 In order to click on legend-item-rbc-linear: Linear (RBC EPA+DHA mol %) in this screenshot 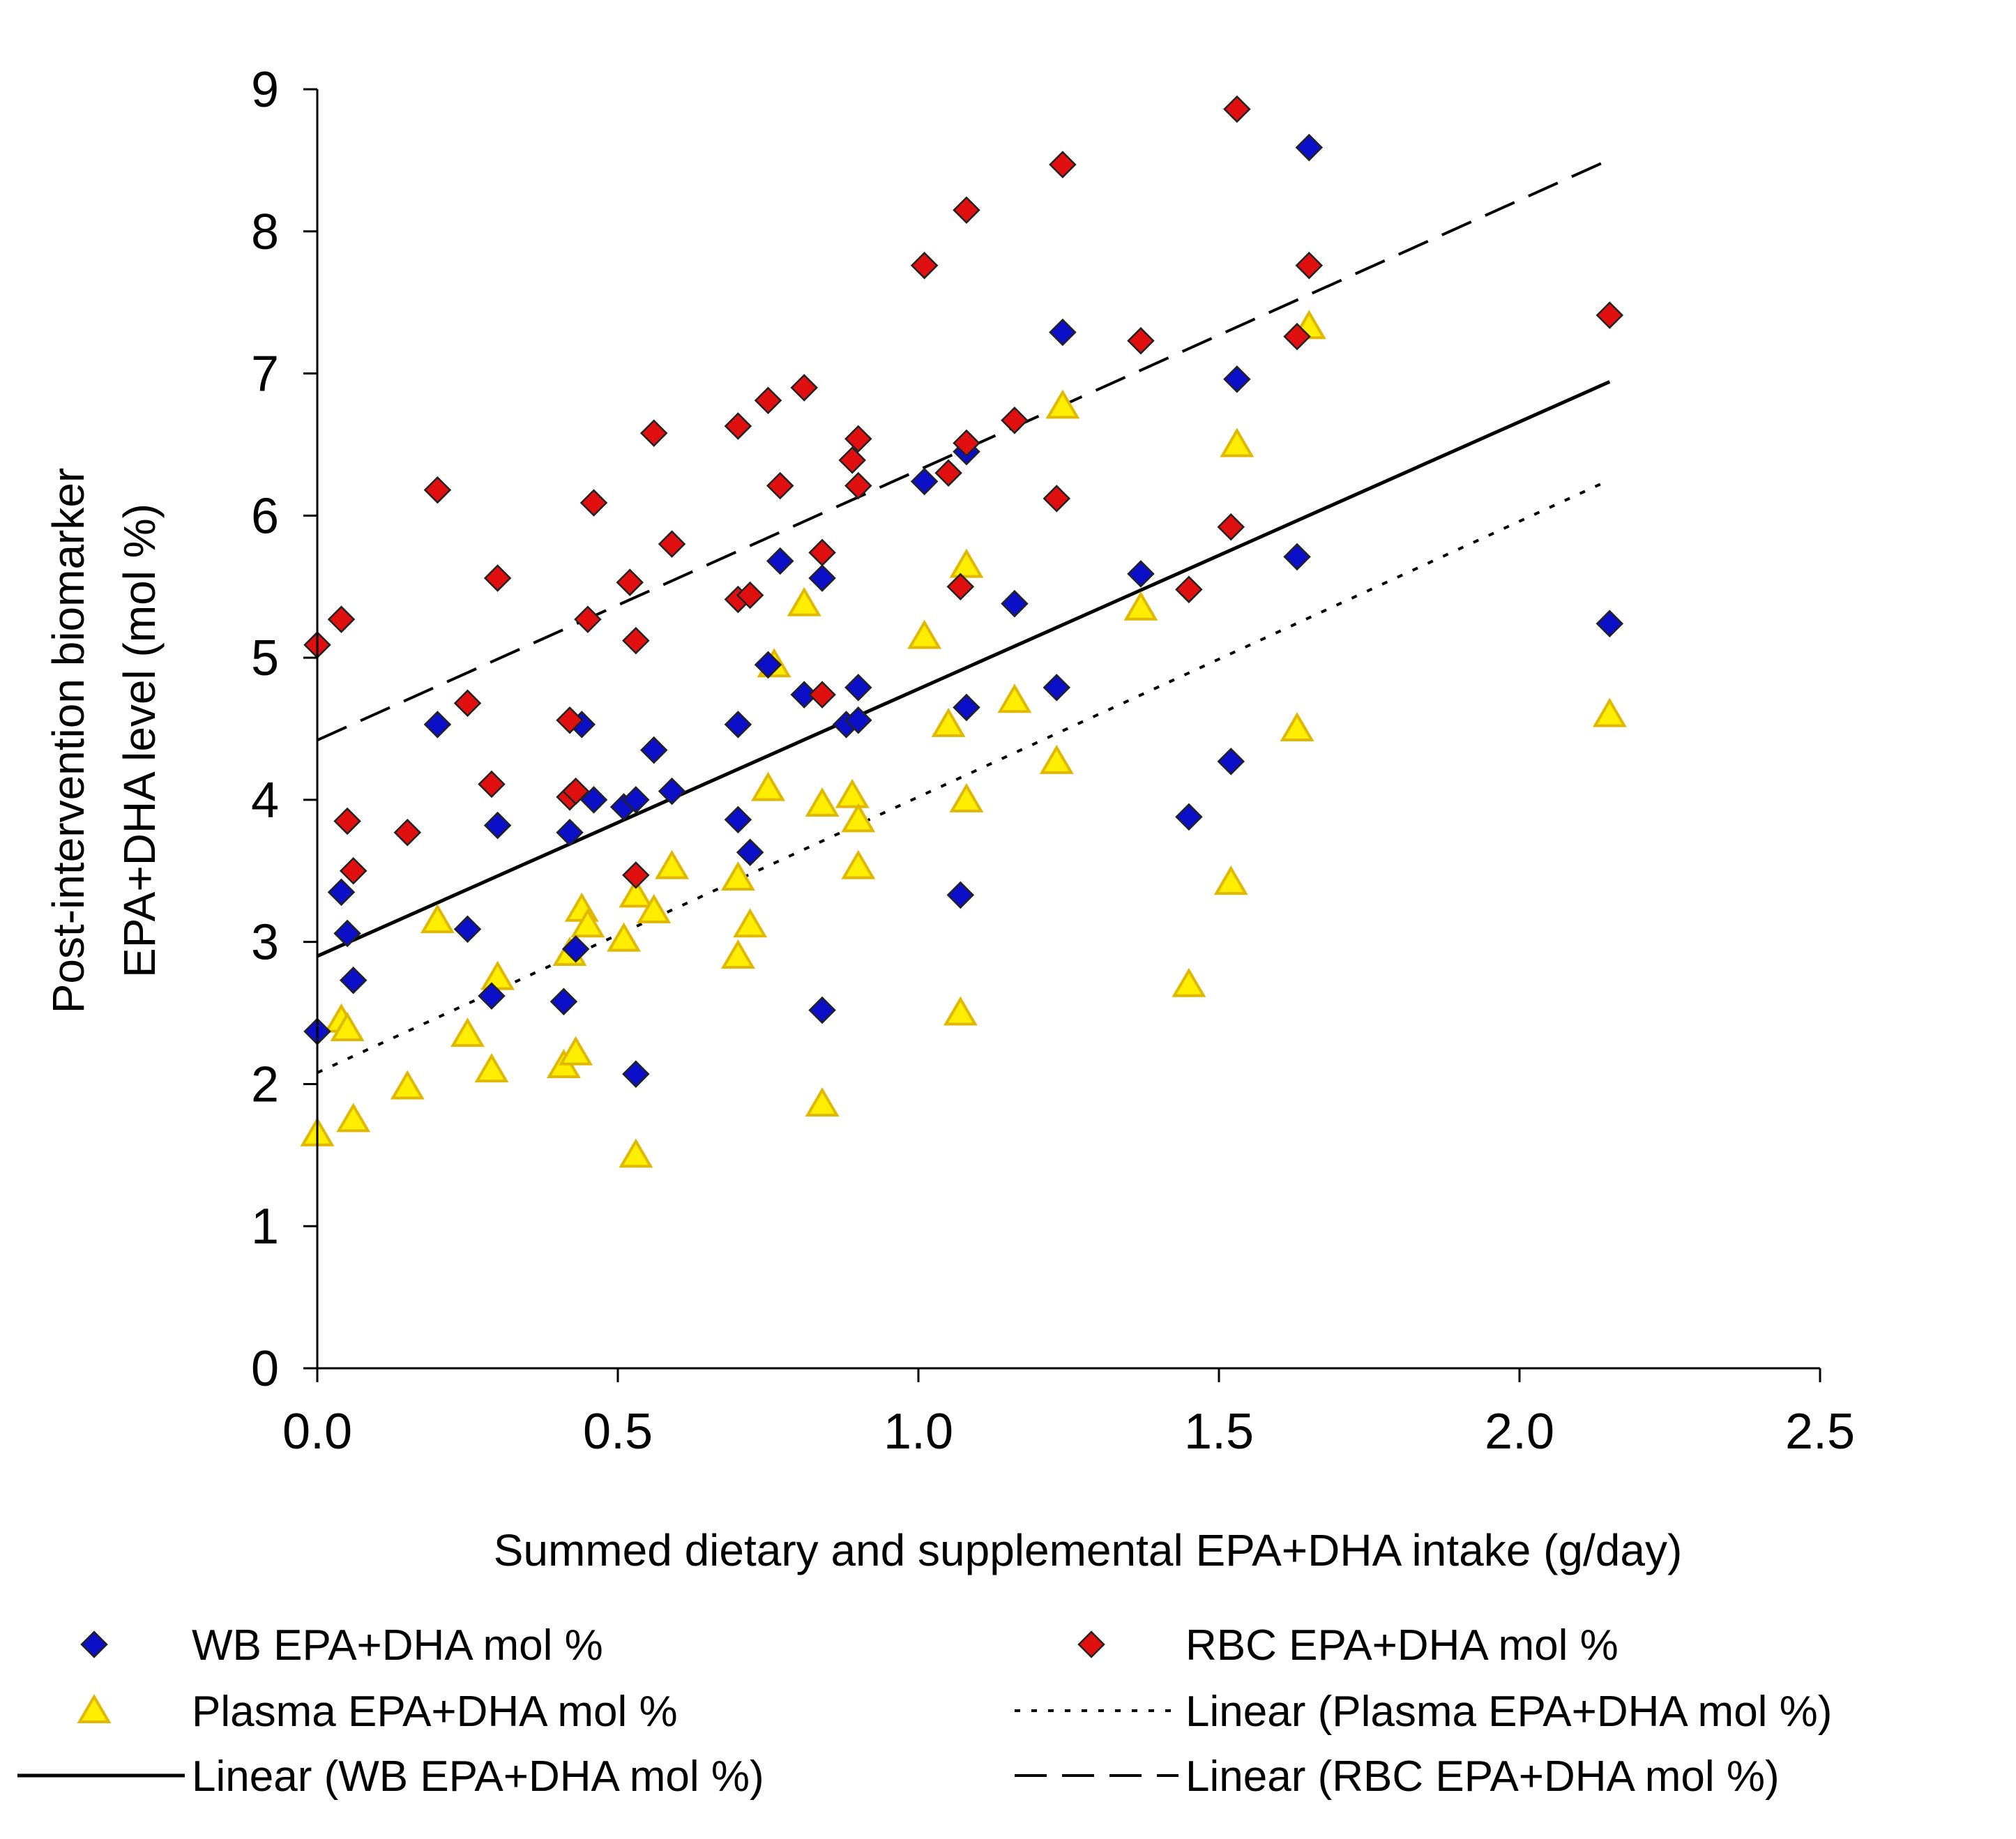, I will do `click(1397, 1777)`.